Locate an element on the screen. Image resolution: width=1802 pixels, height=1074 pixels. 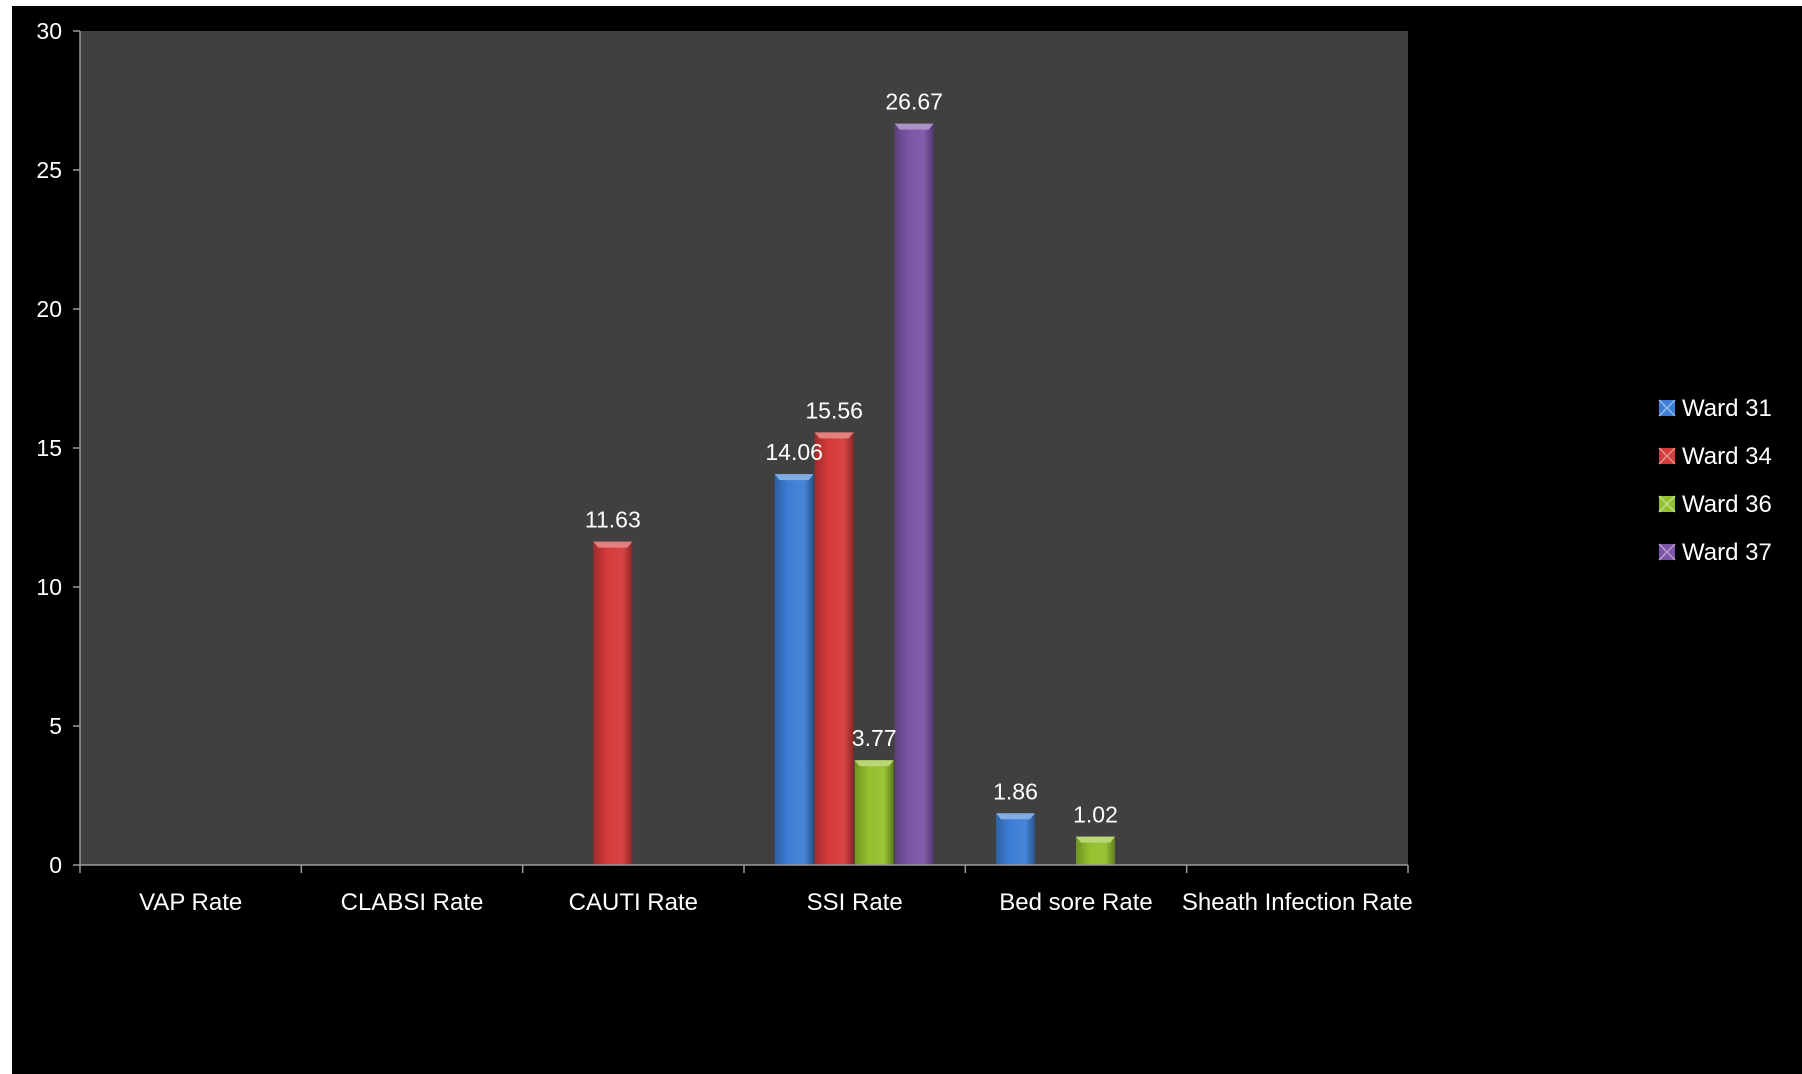
y-tick-label: 5 is located at coordinates (55, 726).